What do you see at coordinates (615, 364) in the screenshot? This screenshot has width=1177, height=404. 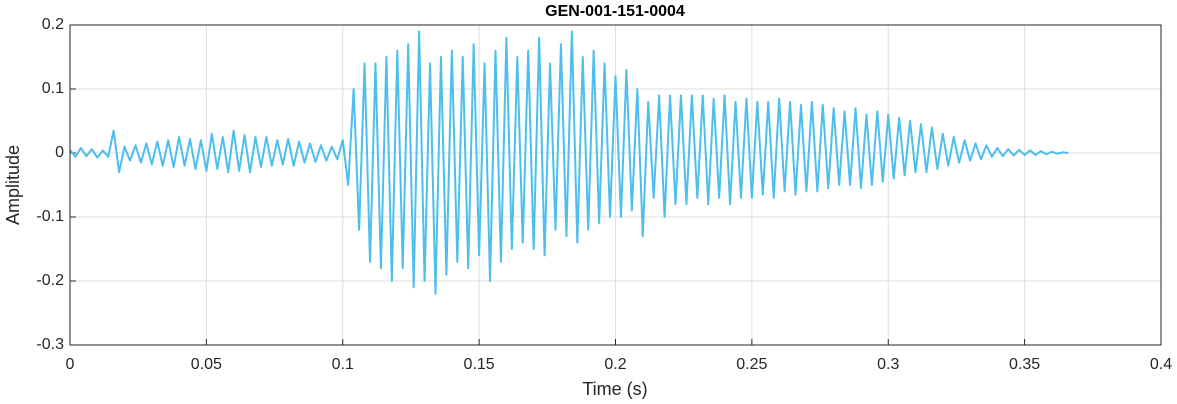 I see `x-tick-label: 0.2` at bounding box center [615, 364].